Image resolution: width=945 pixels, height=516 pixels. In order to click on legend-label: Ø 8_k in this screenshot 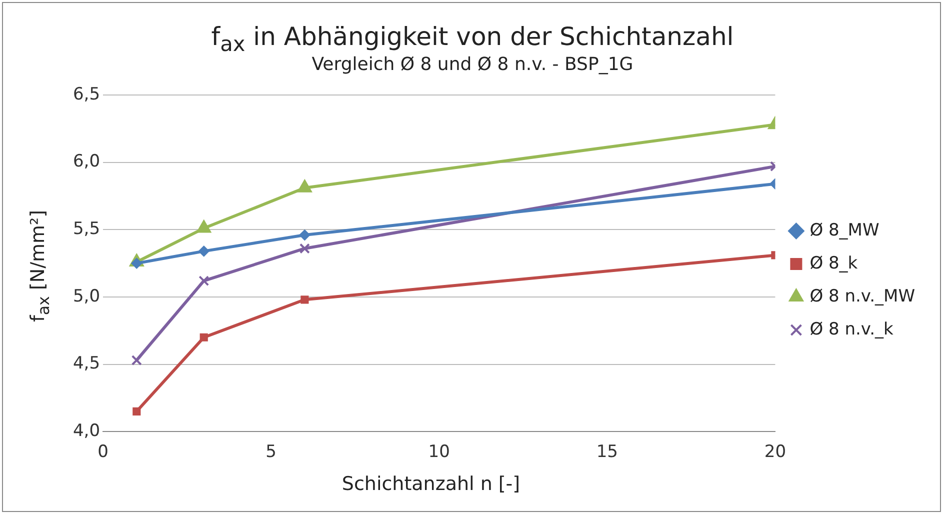, I will do `click(834, 263)`.